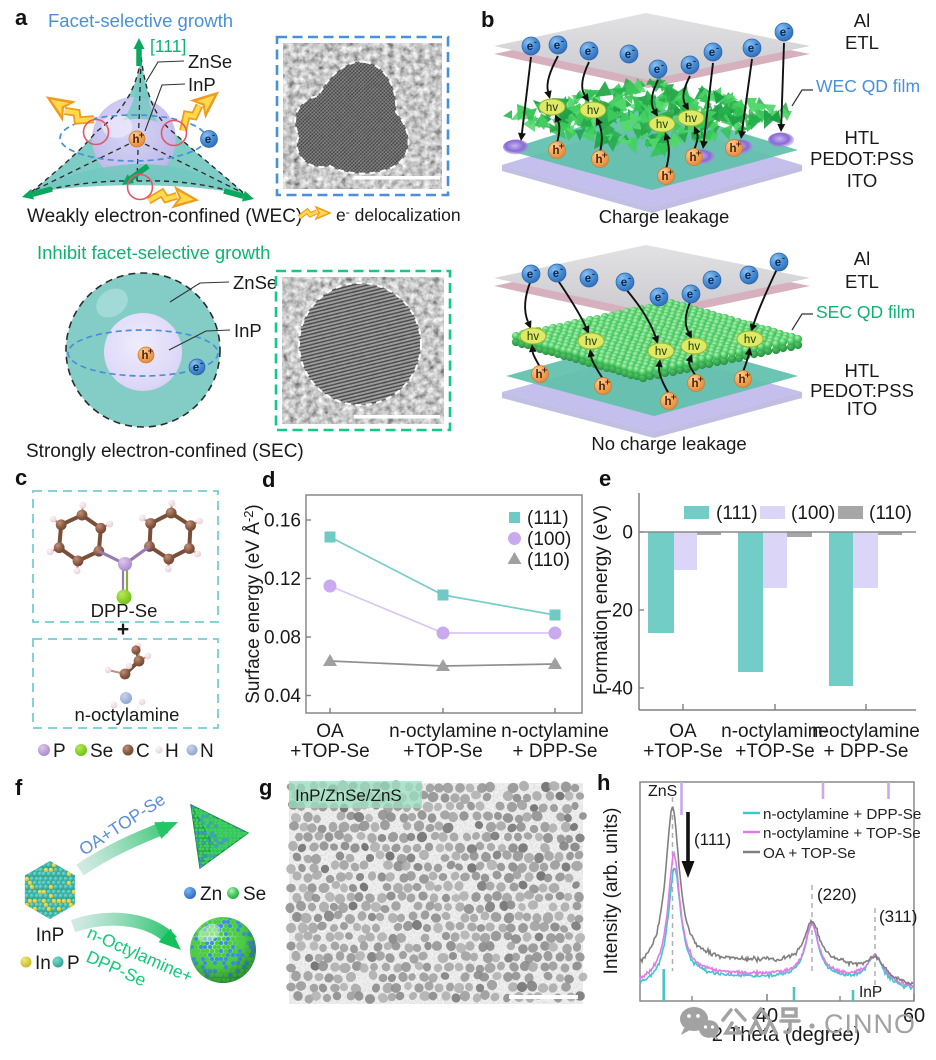 This screenshot has height=1060, width=936. I want to click on svg-text: d, so click(268, 479).